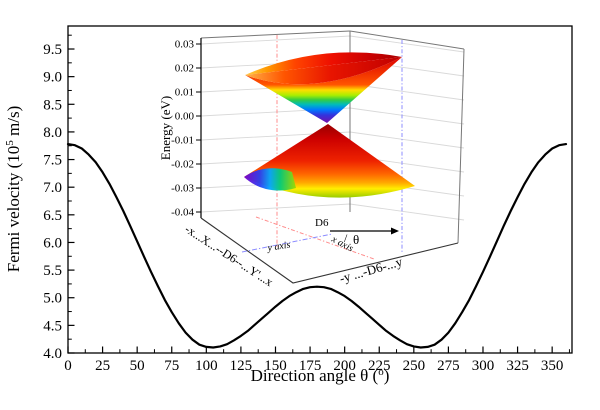 The width and height of the screenshot is (600, 410). Describe the element at coordinates (52, 188) in the screenshot. I see `y-tick-label: 7.0` at that location.